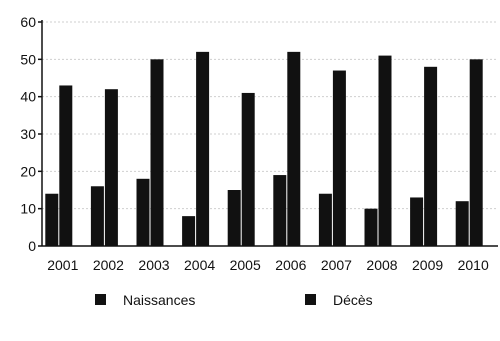 The image size is (500, 341). I want to click on bar-deces-2010, so click(476, 153).